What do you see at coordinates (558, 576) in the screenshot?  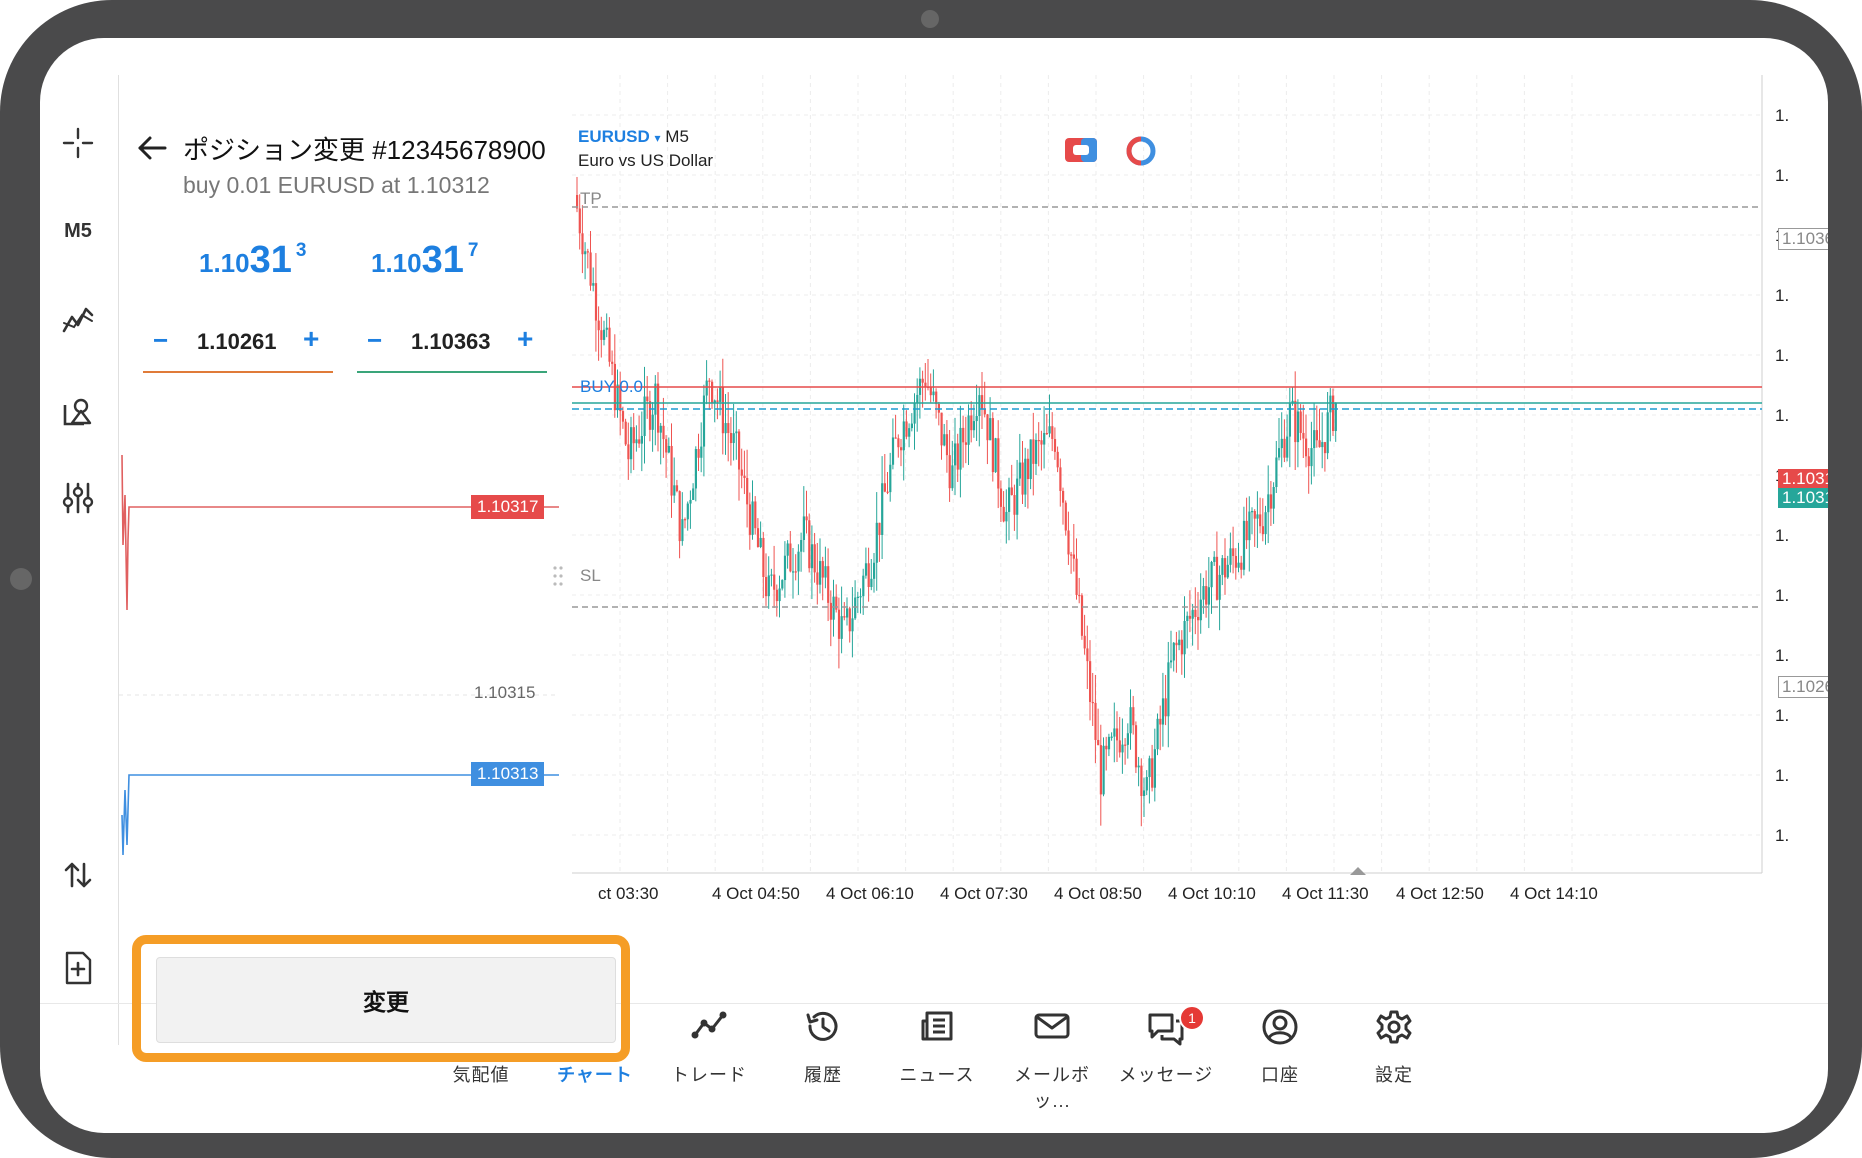 I see `resize-handle` at bounding box center [558, 576].